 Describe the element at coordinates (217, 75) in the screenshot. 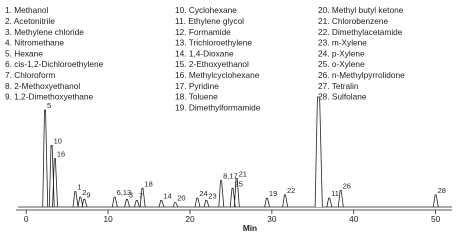

I see `legend-item: 16. Methylcyclohexane` at that location.